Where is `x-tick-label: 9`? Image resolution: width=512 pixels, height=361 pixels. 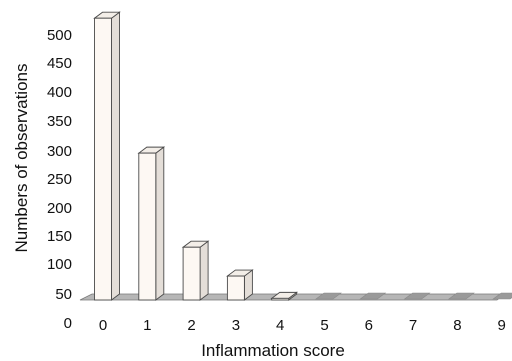
x-tick-label: 9 is located at coordinates (502, 325).